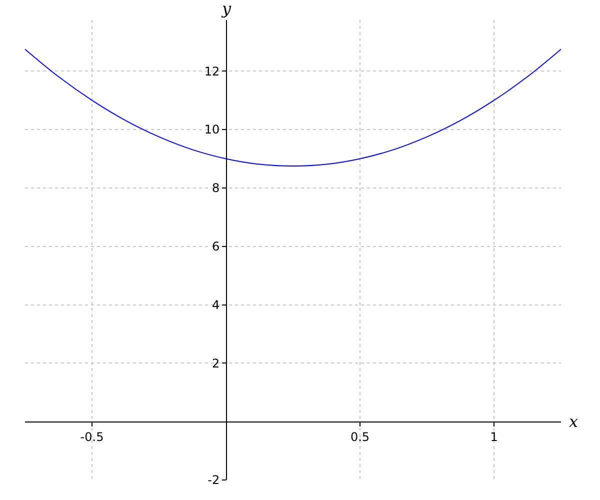 Image resolution: width=600 pixels, height=500 pixels. What do you see at coordinates (216, 305) in the screenshot?
I see `y-tick-label: 4` at bounding box center [216, 305].